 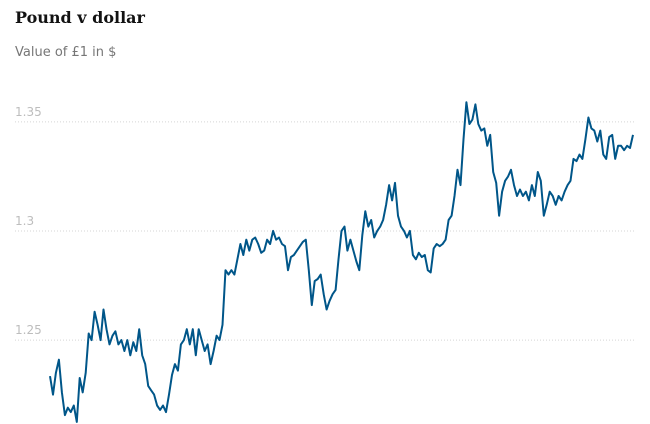 What do you see at coordinates (24, 221) in the screenshot?
I see `y-tick-label: 1.3` at bounding box center [24, 221].